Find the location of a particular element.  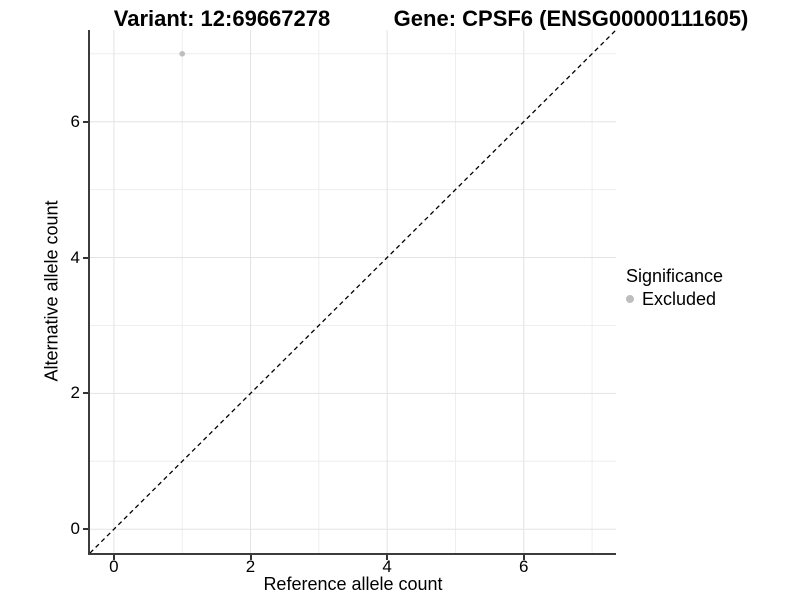

x-tick-label: 6 is located at coordinates (524, 566).